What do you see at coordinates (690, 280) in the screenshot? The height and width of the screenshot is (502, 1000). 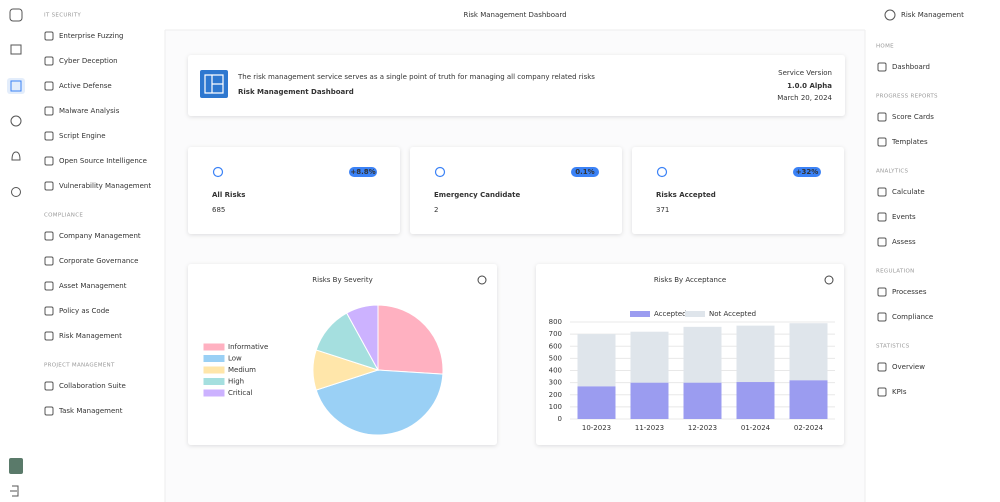 I see `chart-title: Risks By Acceptance` at bounding box center [690, 280].